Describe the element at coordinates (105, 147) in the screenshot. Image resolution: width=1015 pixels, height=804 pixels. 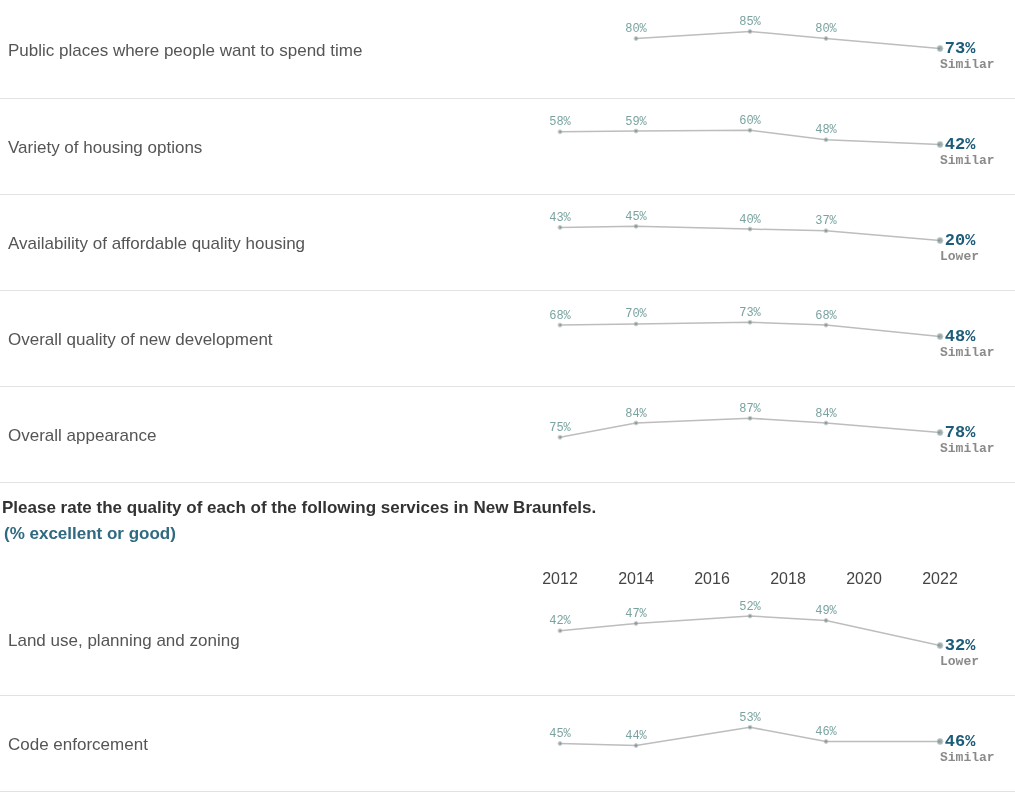
I see `y-axis-title: Variety of housing options` at that location.